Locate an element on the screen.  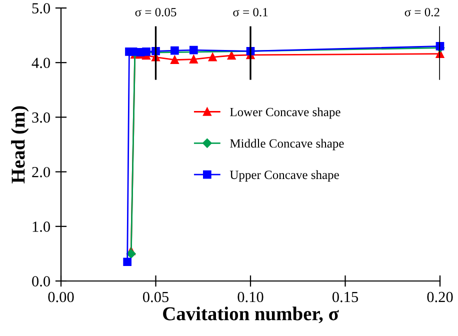
y-tick-label: 2.0 is located at coordinates (41, 172).